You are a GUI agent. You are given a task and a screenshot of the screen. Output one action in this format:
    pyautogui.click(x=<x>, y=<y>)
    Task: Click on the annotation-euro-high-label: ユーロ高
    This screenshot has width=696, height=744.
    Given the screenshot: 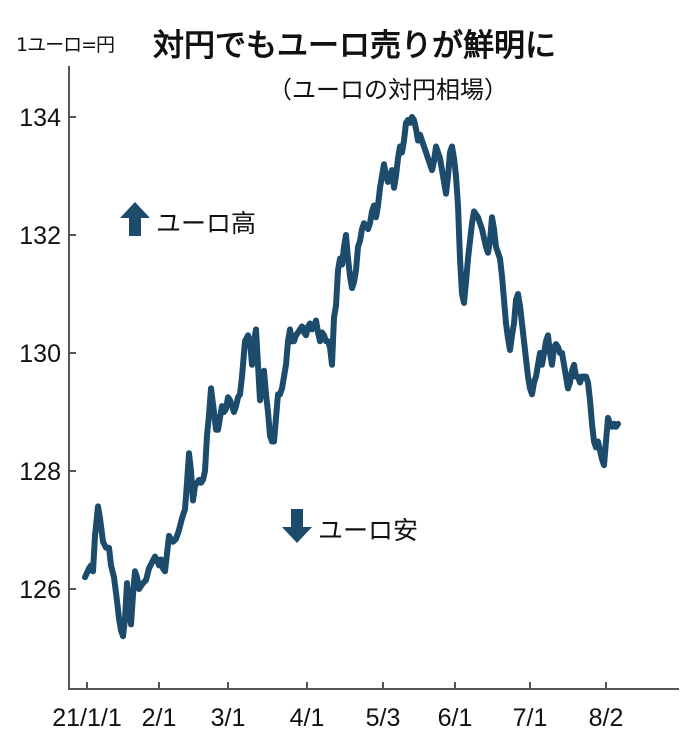 What is the action you would take?
    pyautogui.click(x=206, y=223)
    